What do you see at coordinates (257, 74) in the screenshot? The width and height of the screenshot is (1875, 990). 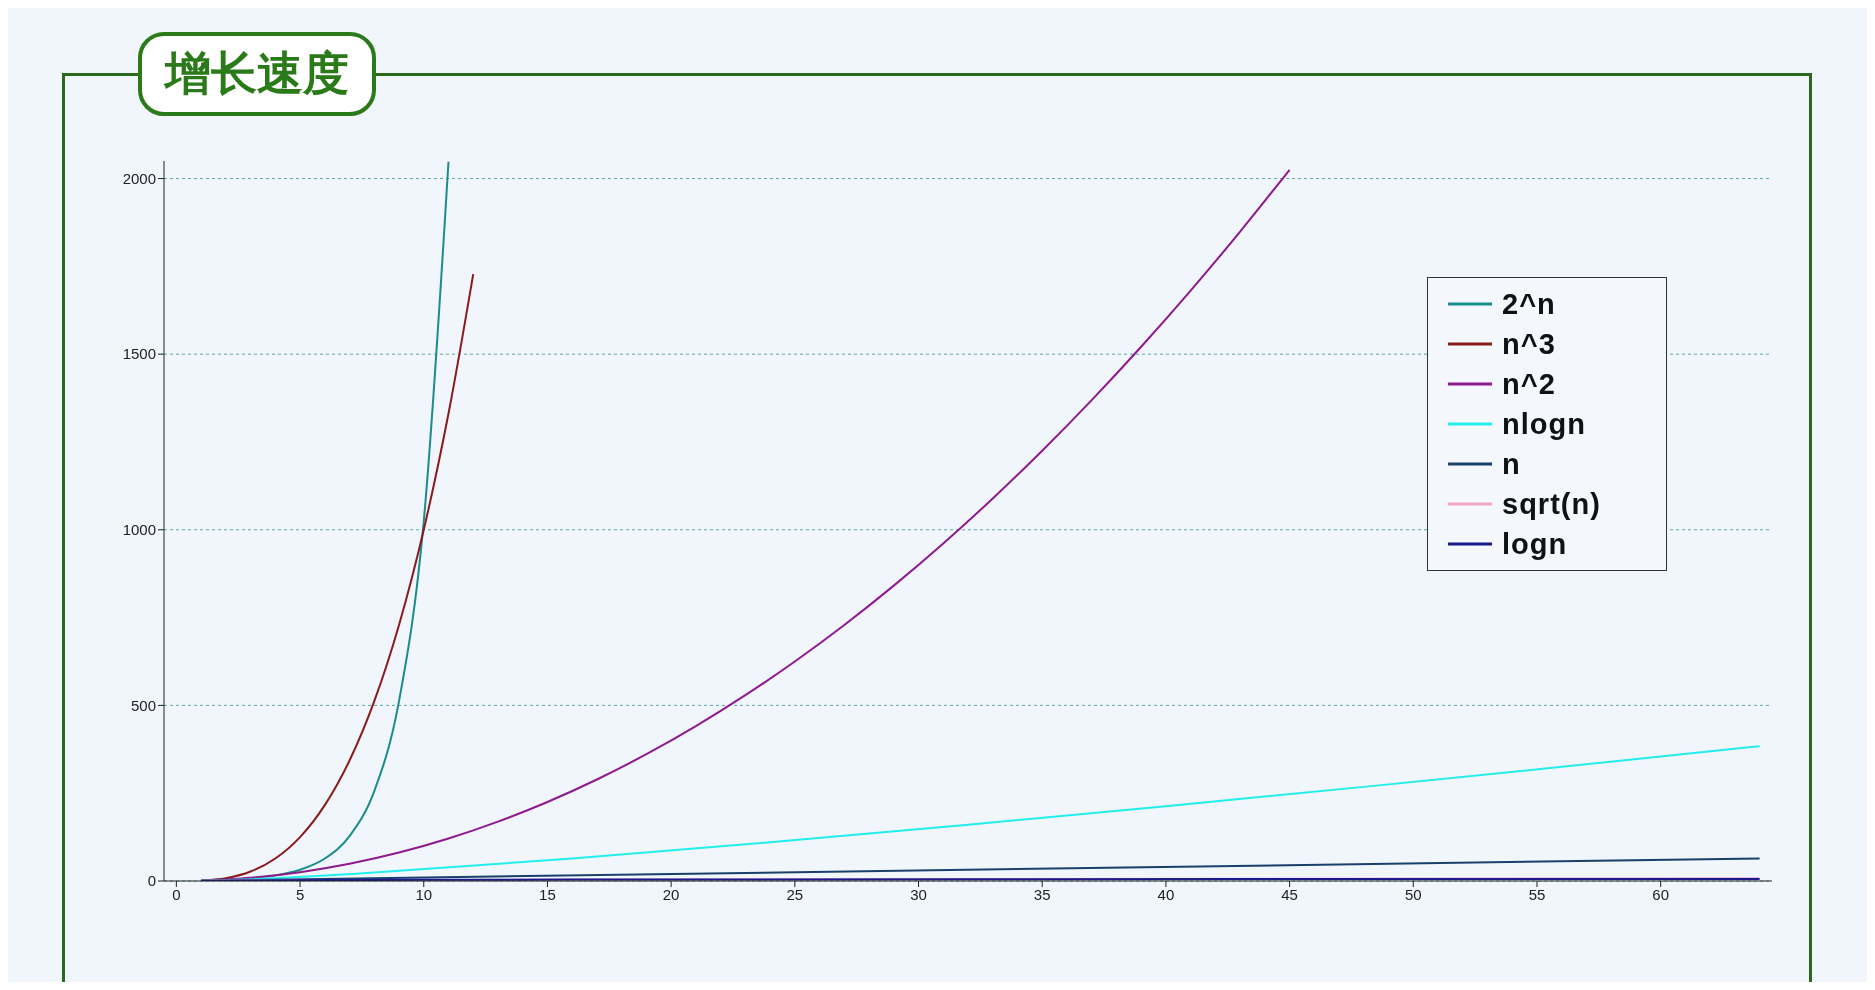 I see `chart-title: 增长速度` at bounding box center [257, 74].